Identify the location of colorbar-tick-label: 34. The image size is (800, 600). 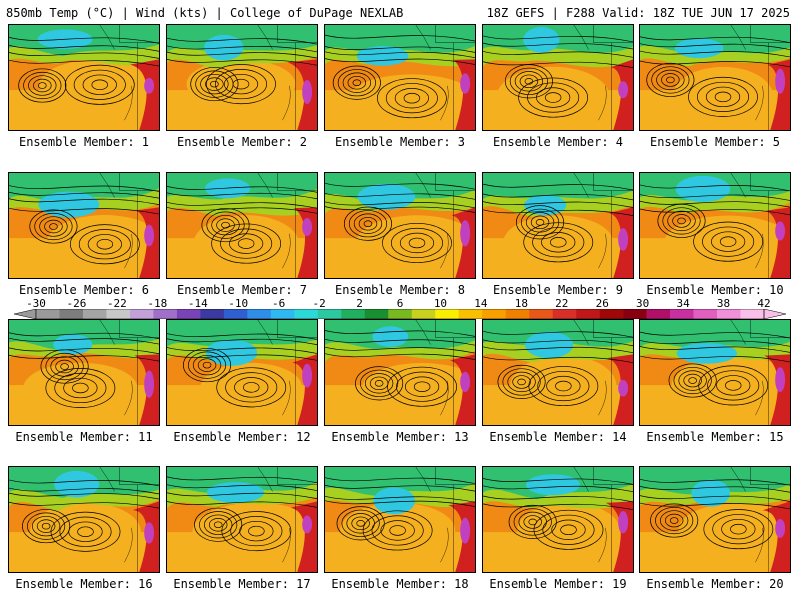
(683, 303).